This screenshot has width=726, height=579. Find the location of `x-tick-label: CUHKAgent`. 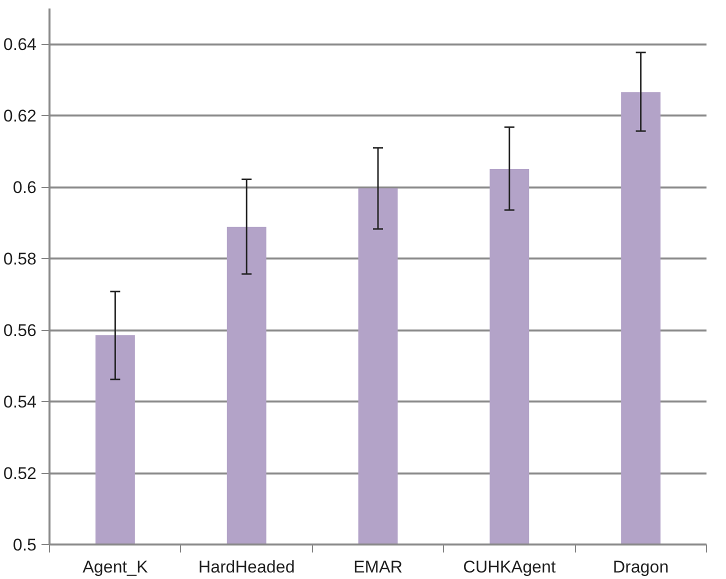

x-tick-label: CUHKAgent is located at coordinates (509, 567).